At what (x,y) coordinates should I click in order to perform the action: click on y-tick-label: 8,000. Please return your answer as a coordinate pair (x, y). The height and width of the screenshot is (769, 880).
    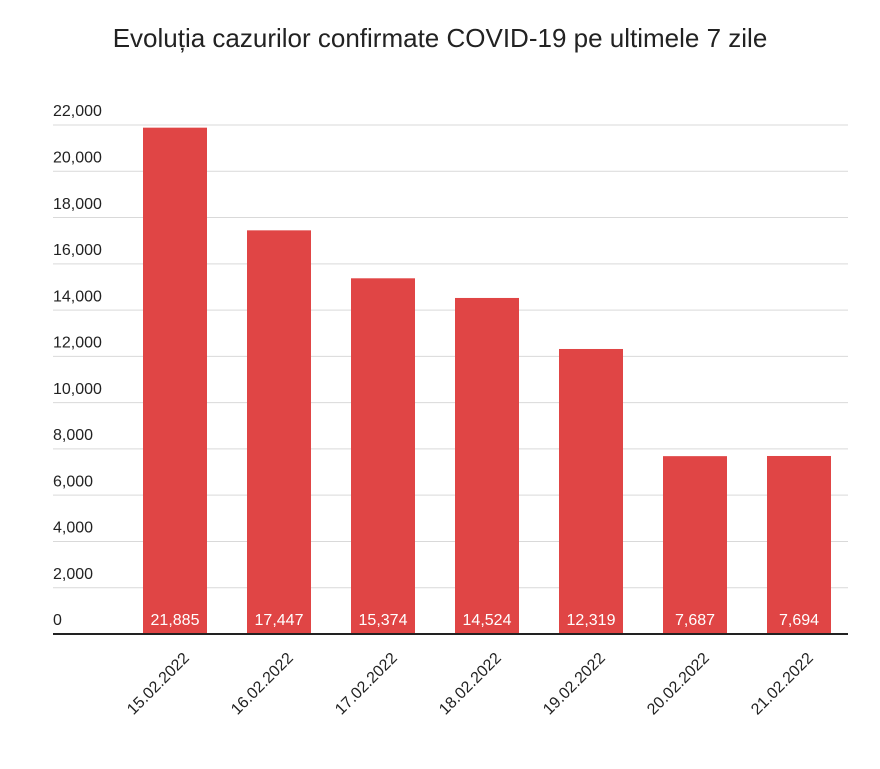
    Looking at the image, I should click on (73, 435).